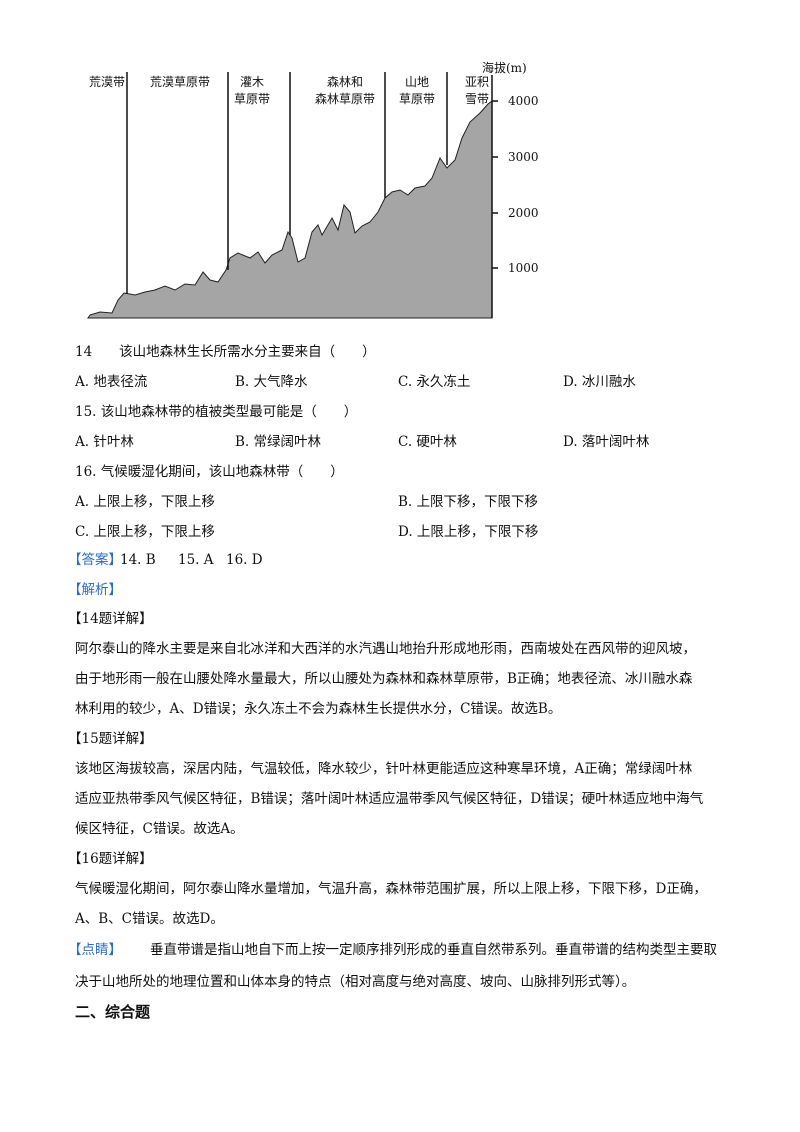  What do you see at coordinates (504, 67) in the screenshot?
I see `axis-label: 海拔(m)` at bounding box center [504, 67].